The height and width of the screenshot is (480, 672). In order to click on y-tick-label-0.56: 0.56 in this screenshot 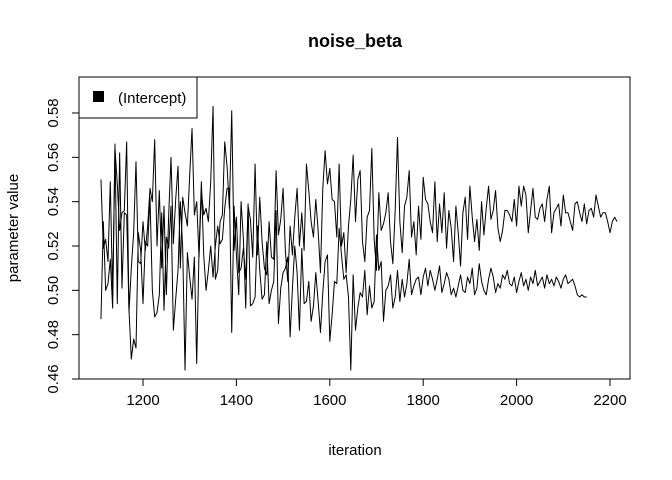, I will do `click(53, 157)`.